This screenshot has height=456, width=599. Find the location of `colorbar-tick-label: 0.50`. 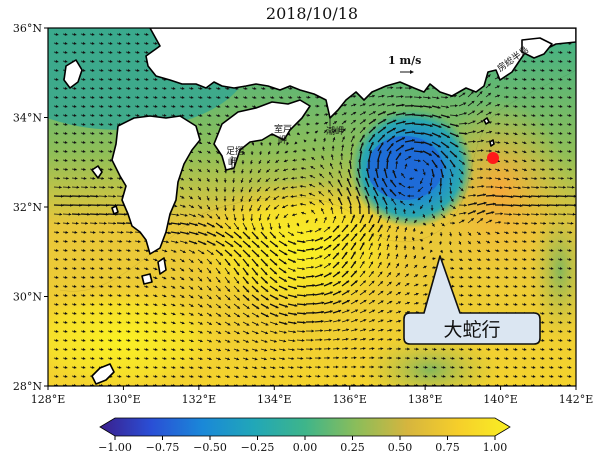

colorbar-tick-label: 0.50 is located at coordinates (400, 447).